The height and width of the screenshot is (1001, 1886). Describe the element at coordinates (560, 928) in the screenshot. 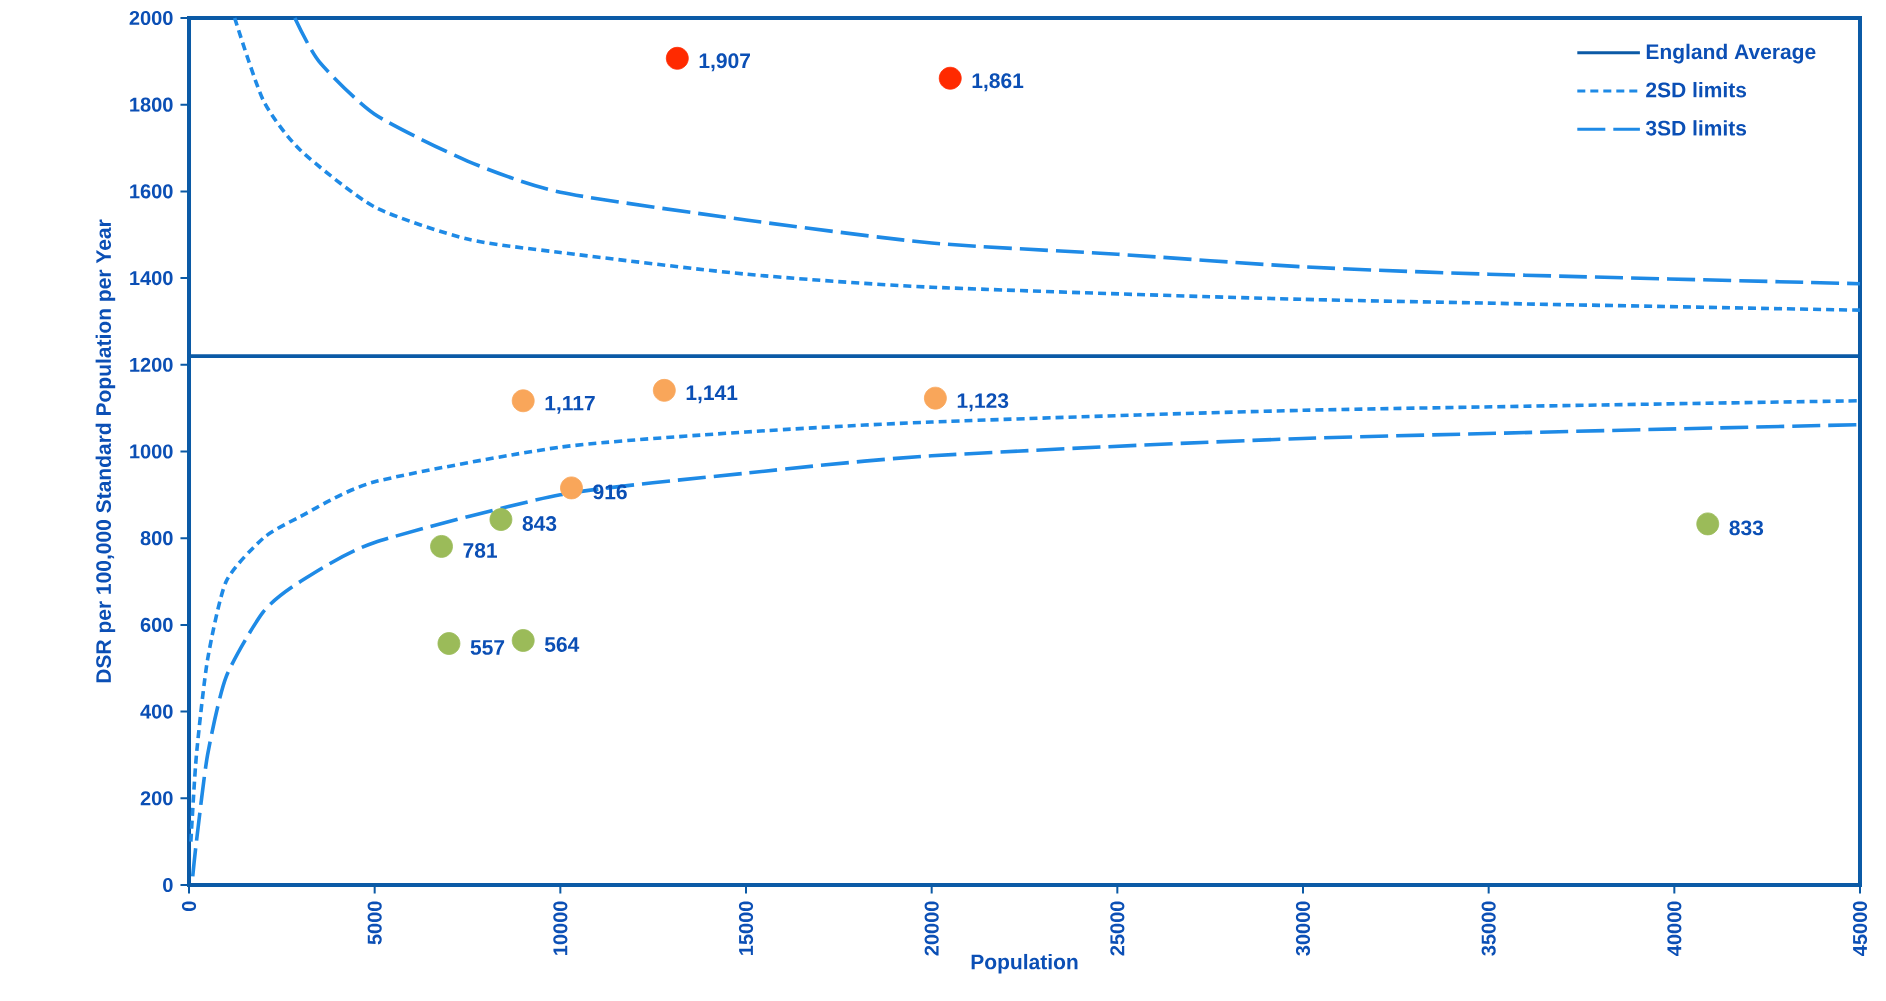

I see `x-tick-label: 10000` at that location.